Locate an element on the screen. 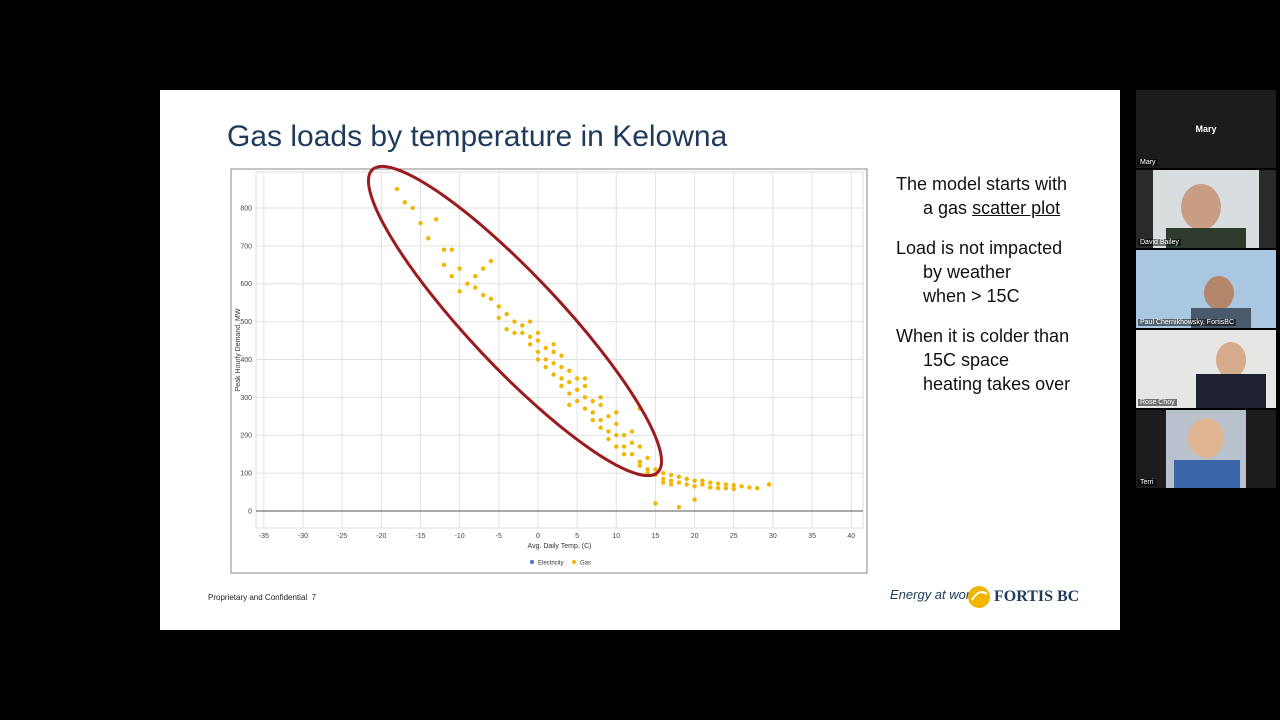 This screenshot has width=1280, height=720. y-tick-label: 100 is located at coordinates (246, 474).